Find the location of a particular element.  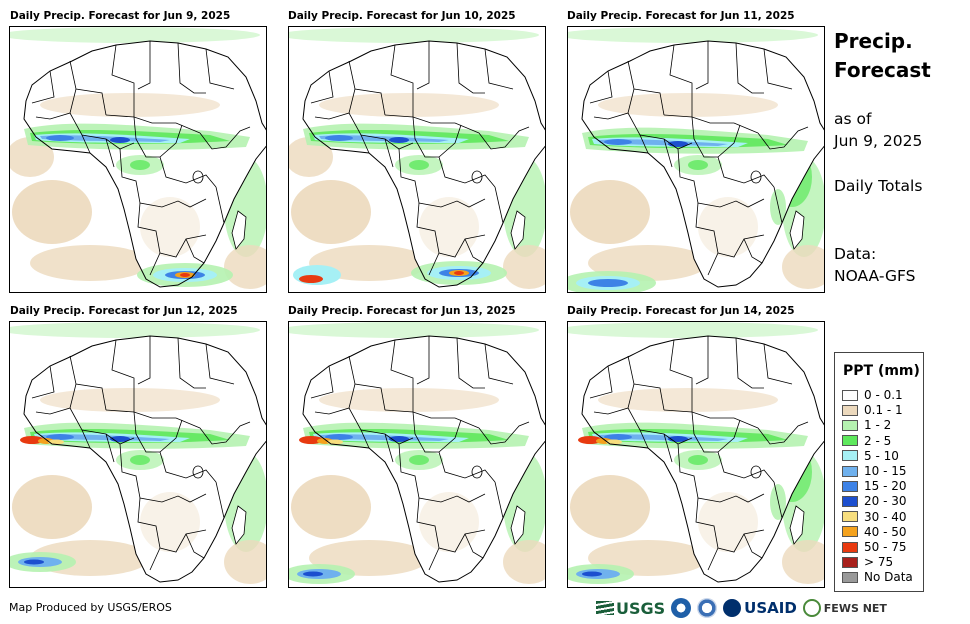

usaid-logo-text: USAID is located at coordinates (770, 608).